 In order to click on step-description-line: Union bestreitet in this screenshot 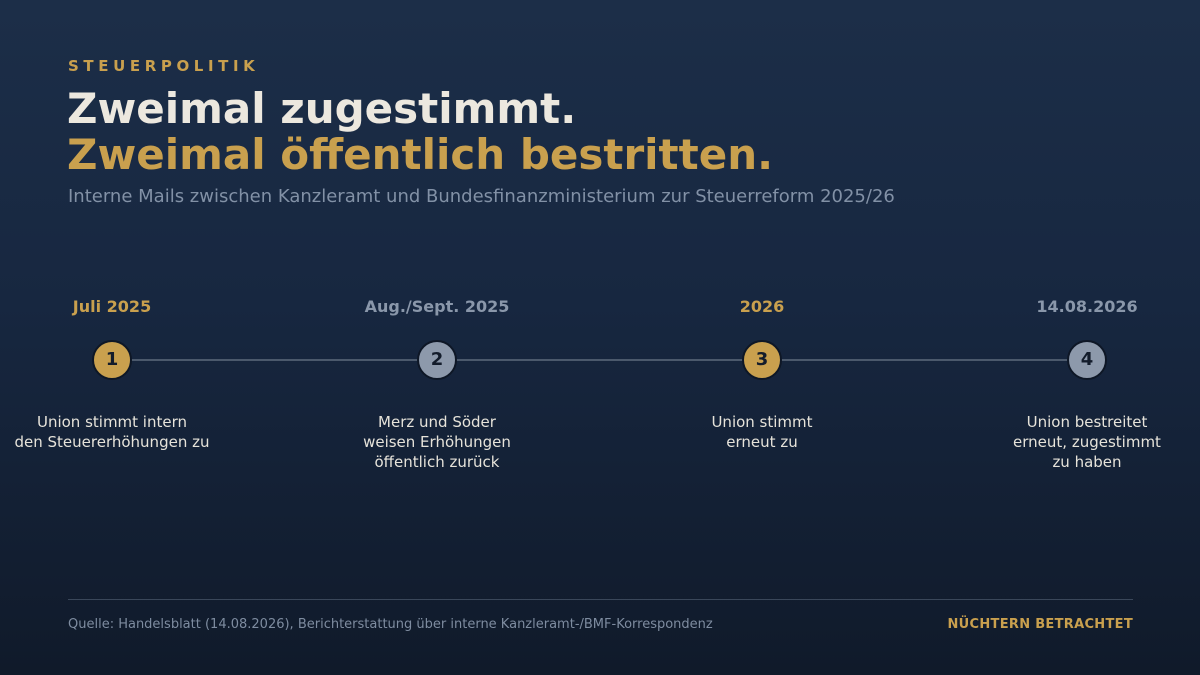, I will do `click(1087, 422)`.